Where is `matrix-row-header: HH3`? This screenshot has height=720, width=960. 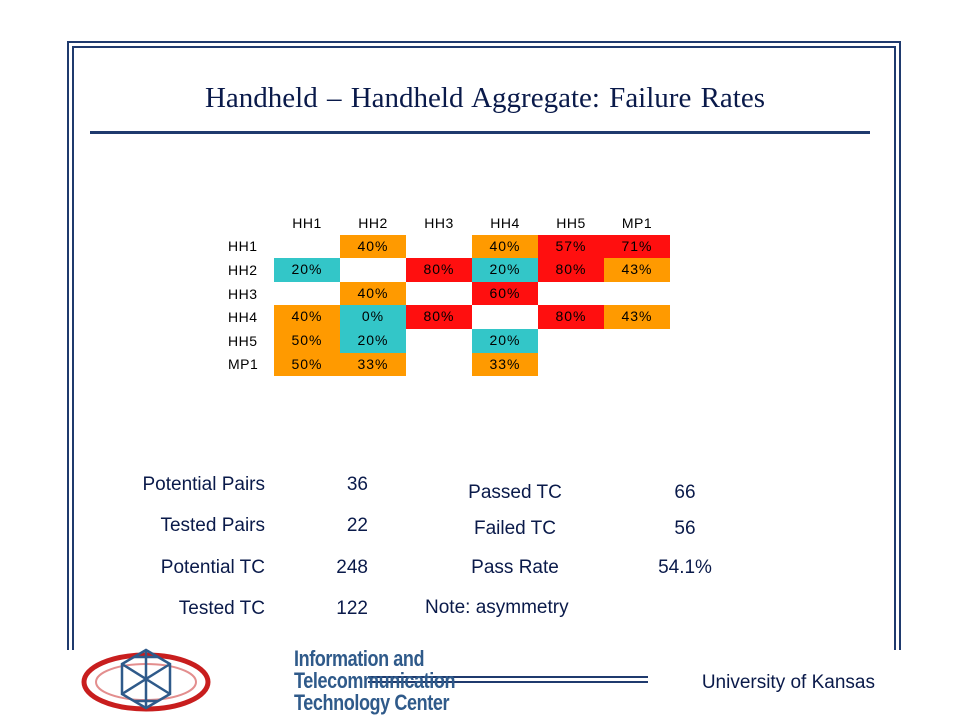 matrix-row-header: HH3 is located at coordinates (243, 293).